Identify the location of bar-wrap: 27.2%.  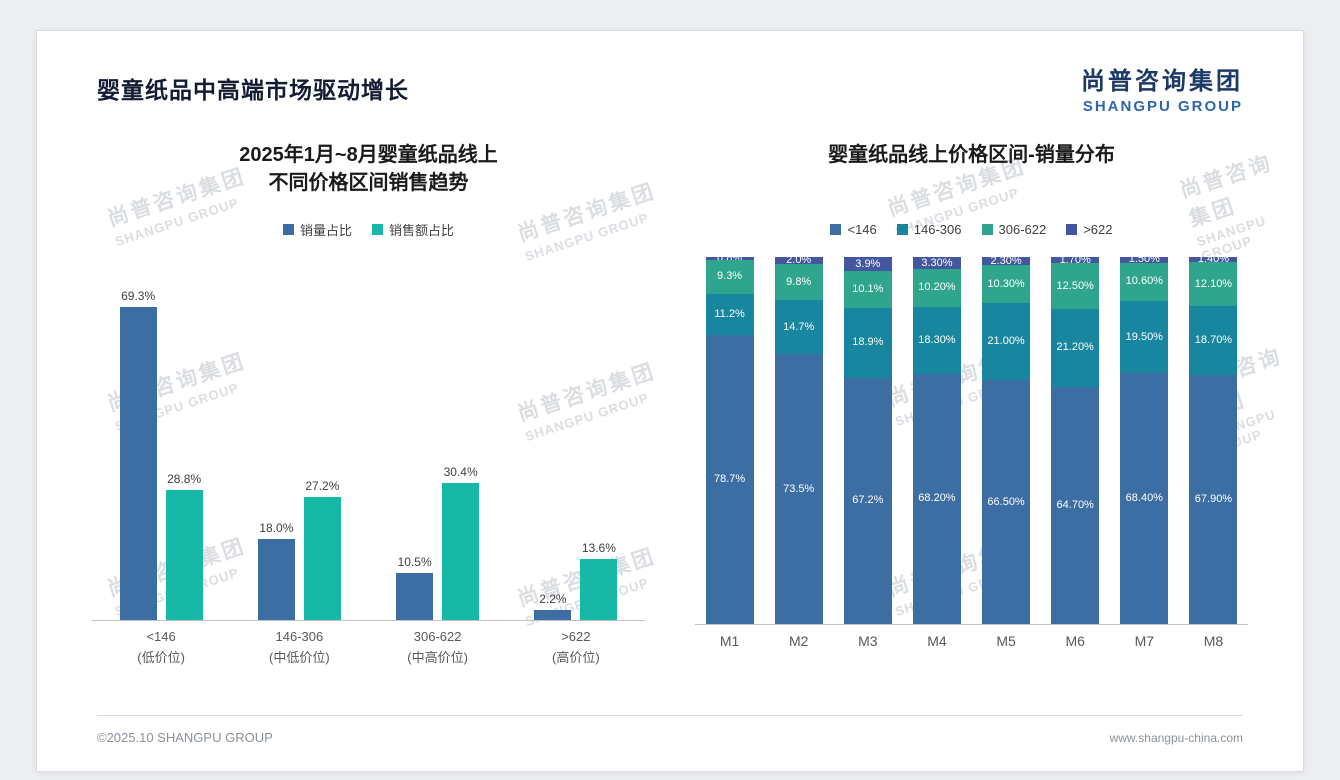
(322, 450).